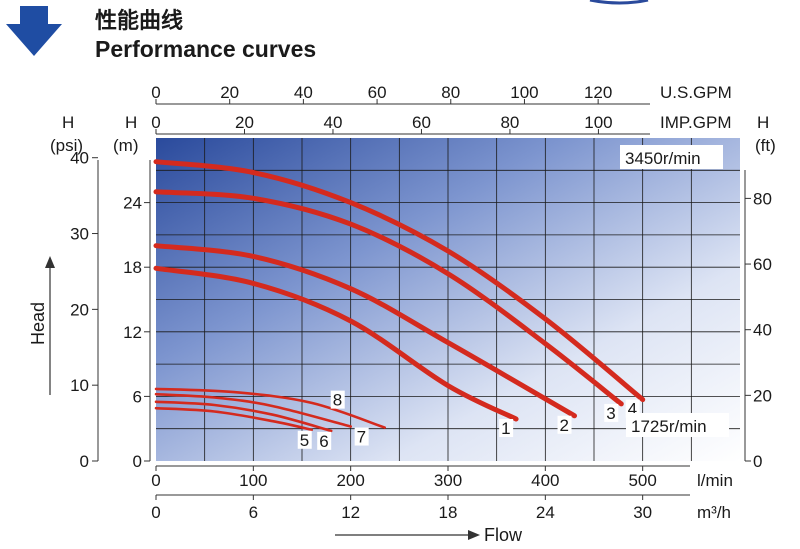 The image size is (800, 549). I want to click on m-tick-label: 24, so click(132, 203).